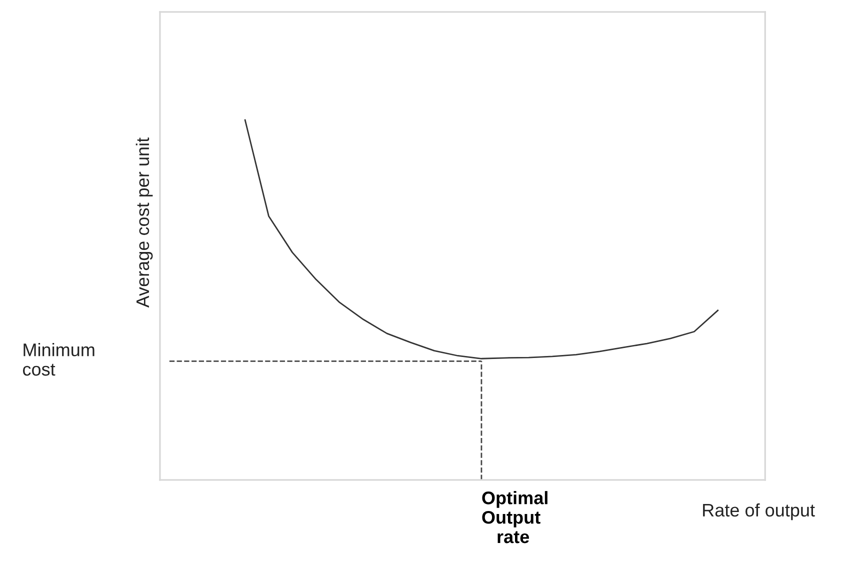 This screenshot has width=867, height=570. I want to click on x-axis-title: Rate of output, so click(759, 511).